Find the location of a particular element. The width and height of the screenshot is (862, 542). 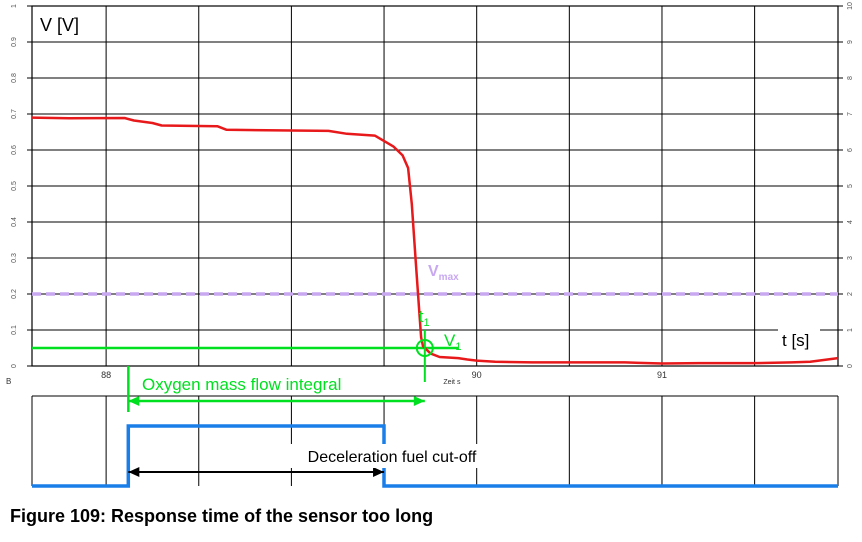

x-caption: Zeit s is located at coordinates (452, 382).